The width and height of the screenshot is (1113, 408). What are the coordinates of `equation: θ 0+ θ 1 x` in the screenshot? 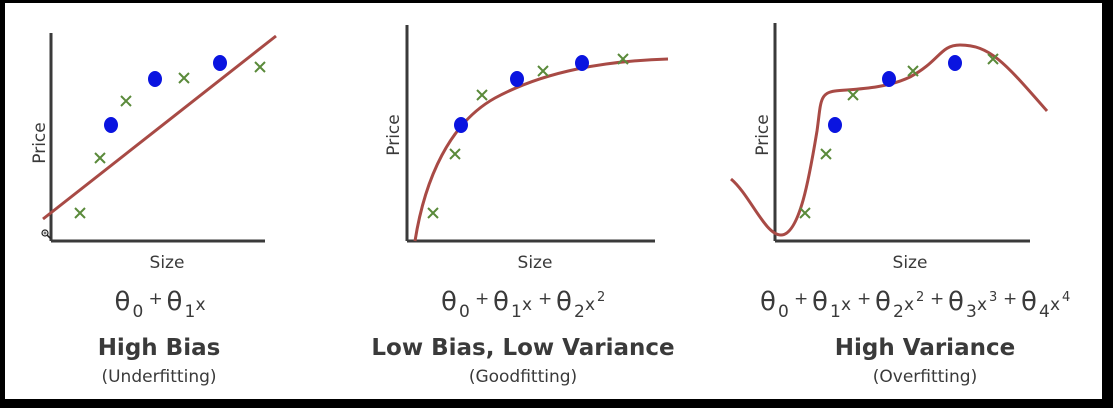 It's located at (160, 304).